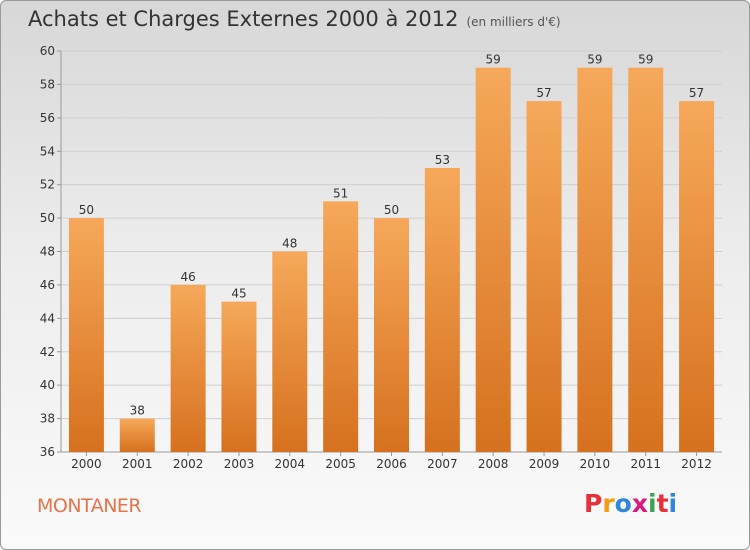  I want to click on y-tick-label: 36, so click(47, 452).